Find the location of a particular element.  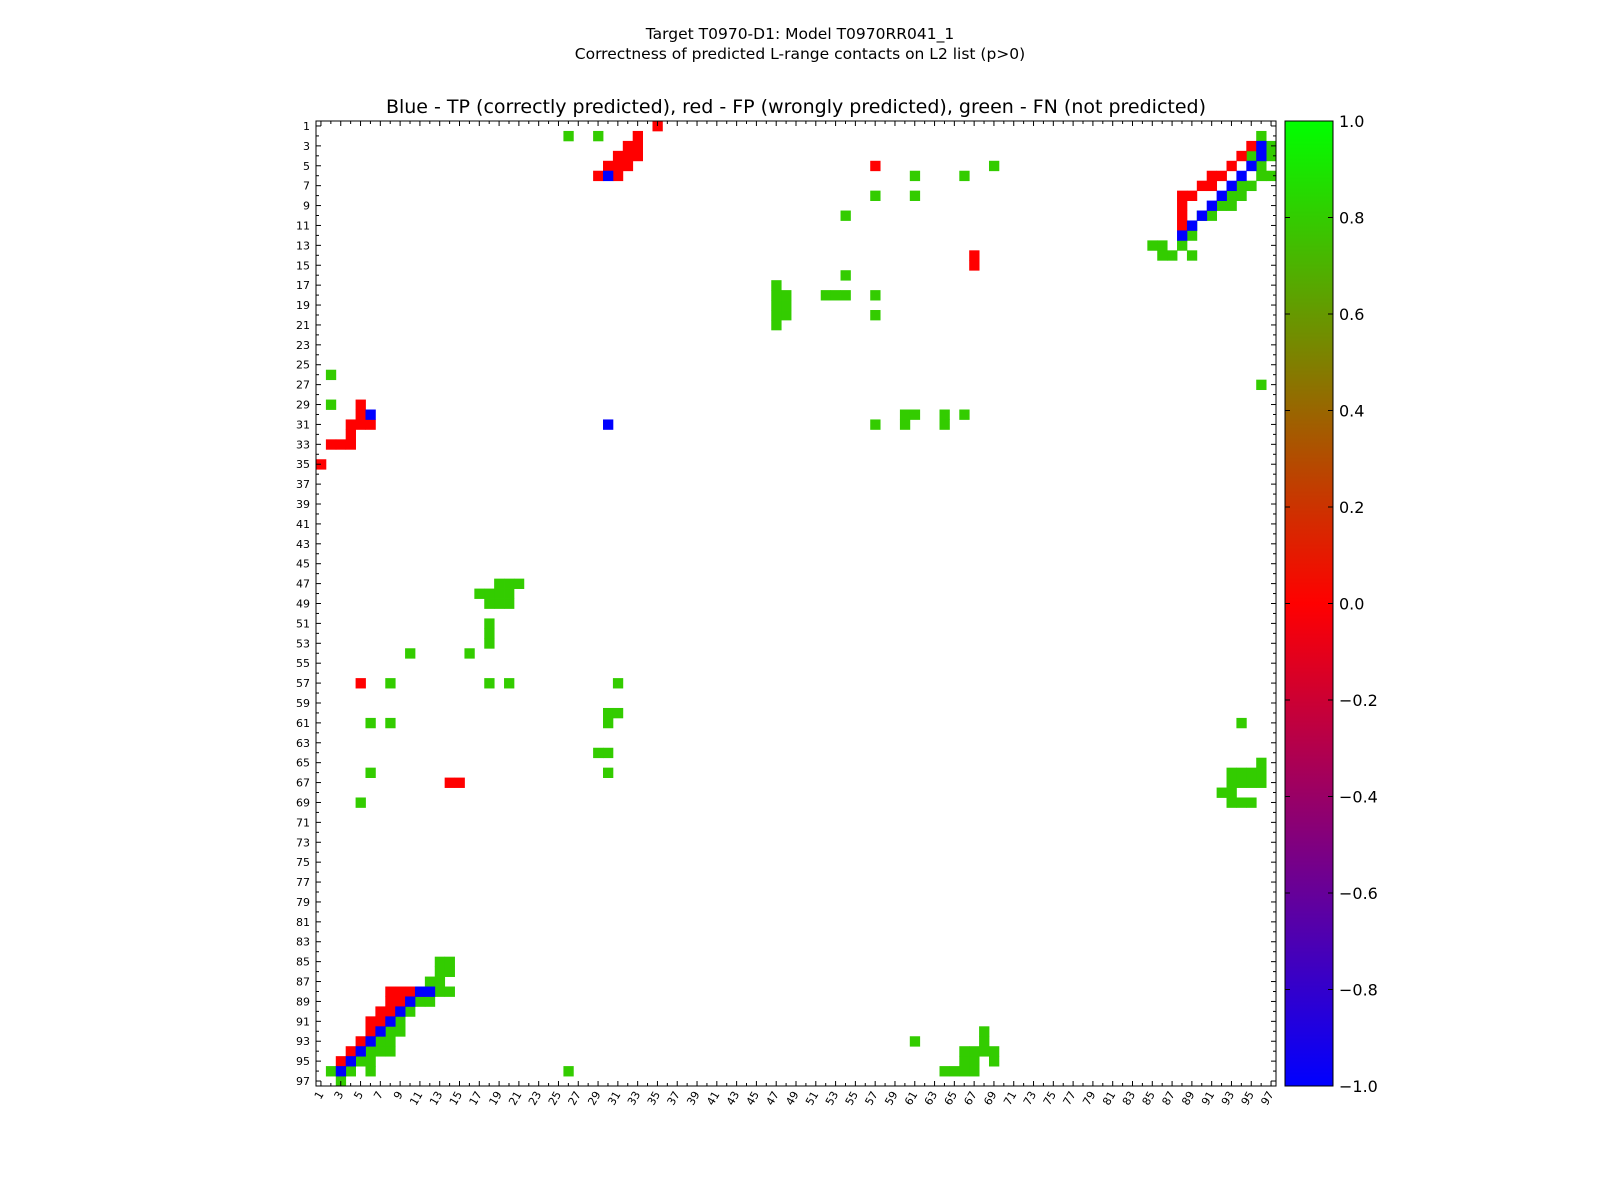

x-tick-label: 55 is located at coordinates (852, 1098).